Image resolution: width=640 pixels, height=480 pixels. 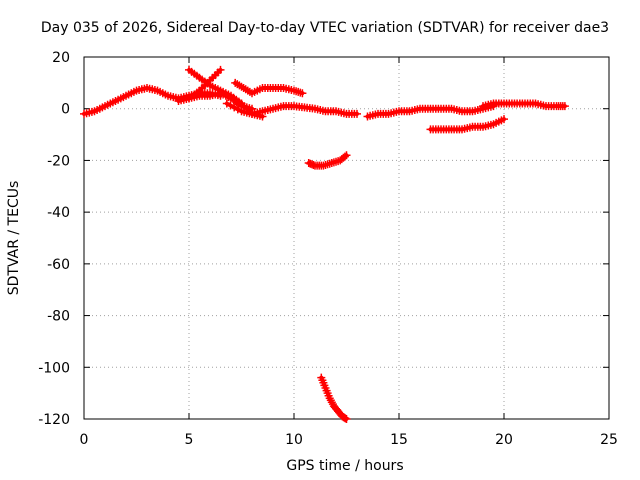 What do you see at coordinates (84, 440) in the screenshot?
I see `x-tick-label: 0` at bounding box center [84, 440].